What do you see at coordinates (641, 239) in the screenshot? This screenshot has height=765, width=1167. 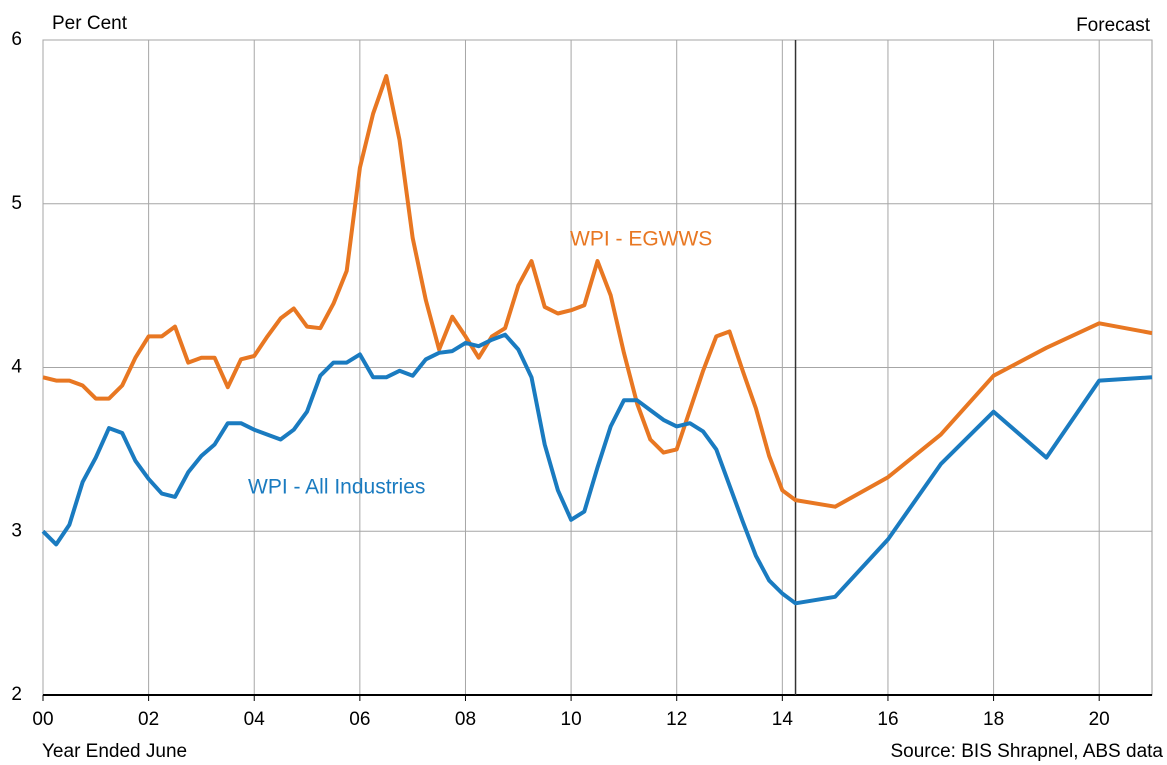 I see `series-label: WPI - EGWWS` at bounding box center [641, 239].